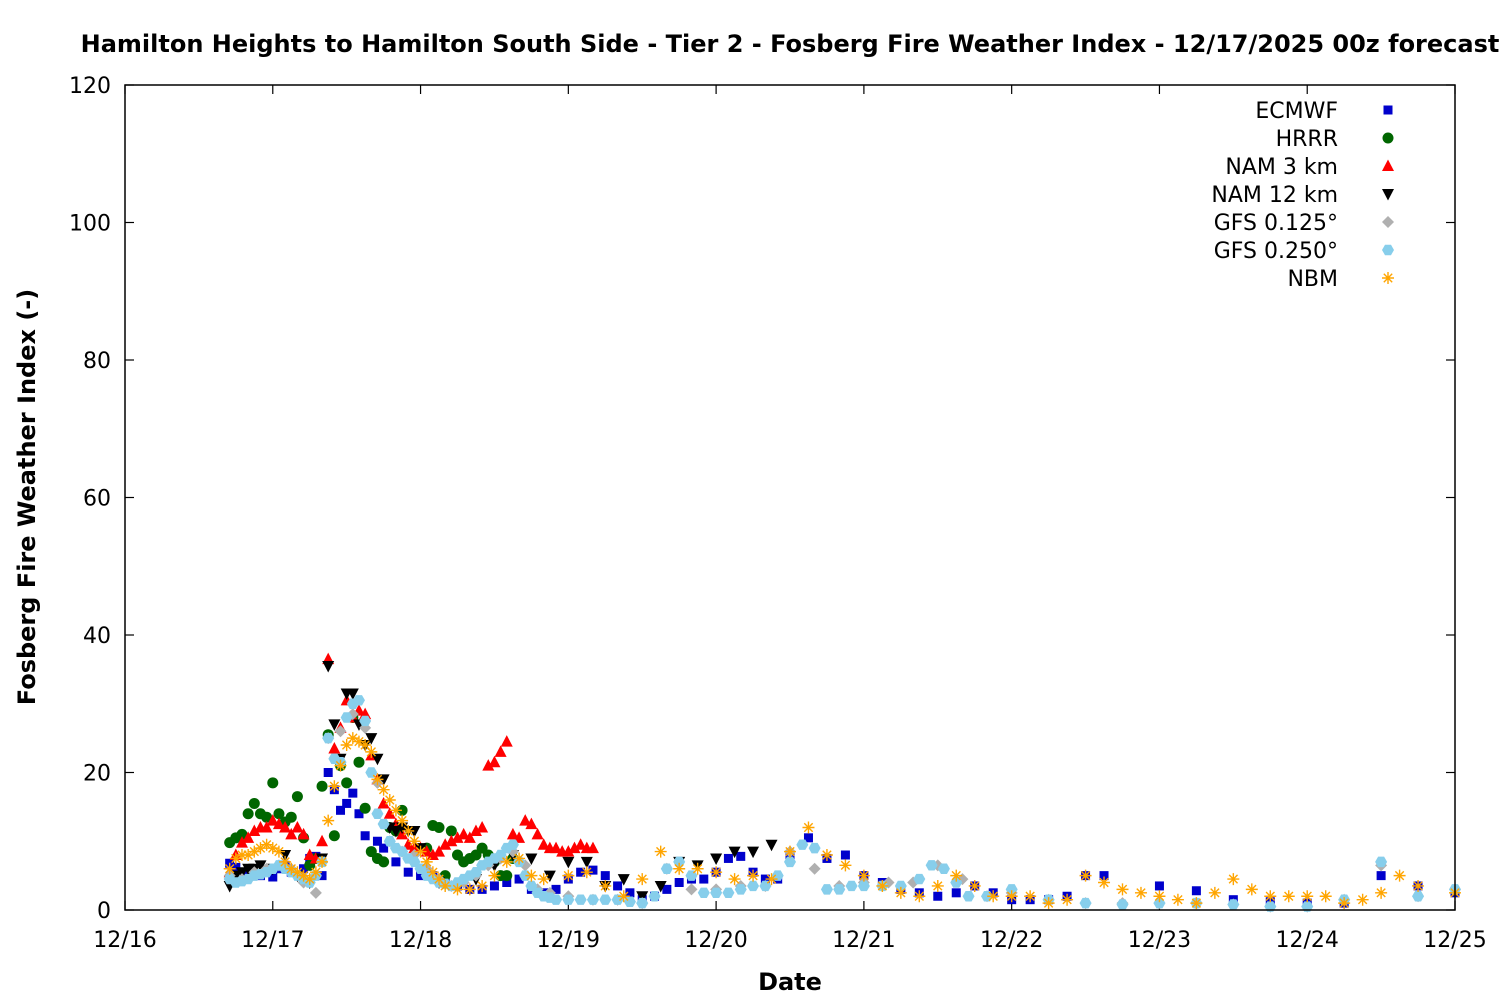 The height and width of the screenshot is (1000, 1500). What do you see at coordinates (1388, 110) in the screenshot?
I see `legend-marker-ecmwf` at bounding box center [1388, 110].